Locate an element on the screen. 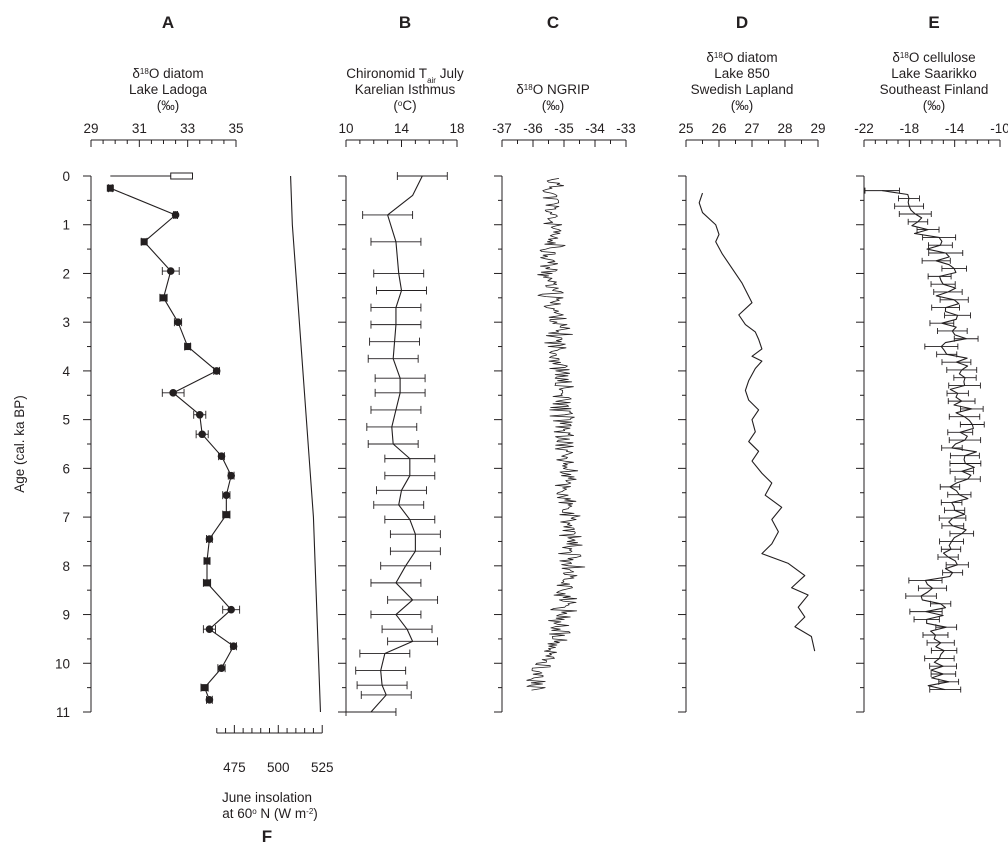 This screenshot has width=1008, height=852. insolation-title-line: June insolation is located at coordinates (267, 797).